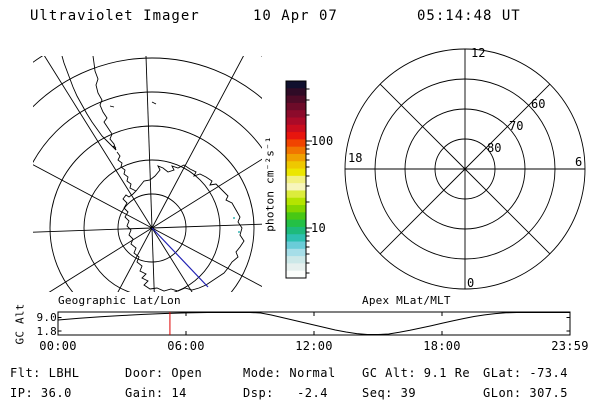 Image resolution: width=600 pixels, height=400 pixels. What do you see at coordinates (494, 148) in the screenshot?
I see `mlat-ring-label: 80` at bounding box center [494, 148].